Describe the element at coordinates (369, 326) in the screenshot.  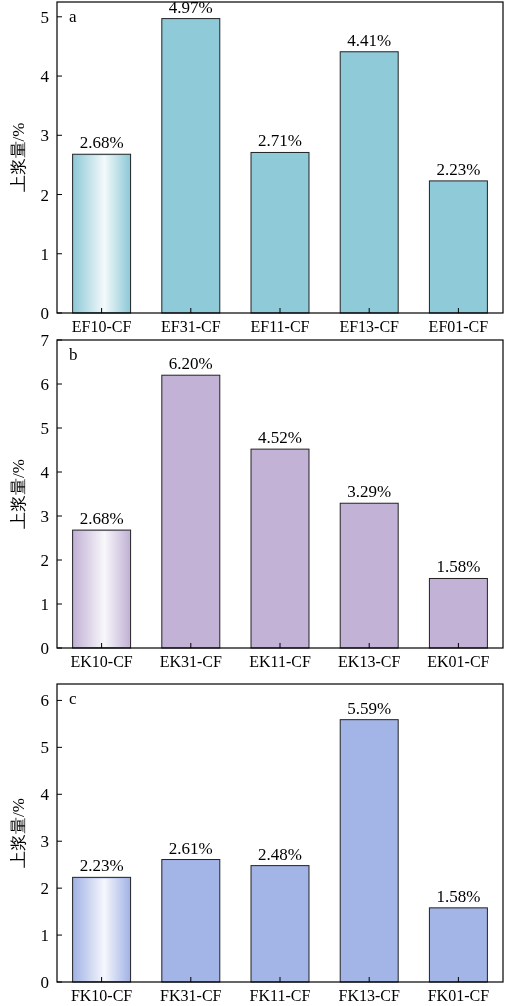
I see `x-tick-label: EF13-CF` at that location.